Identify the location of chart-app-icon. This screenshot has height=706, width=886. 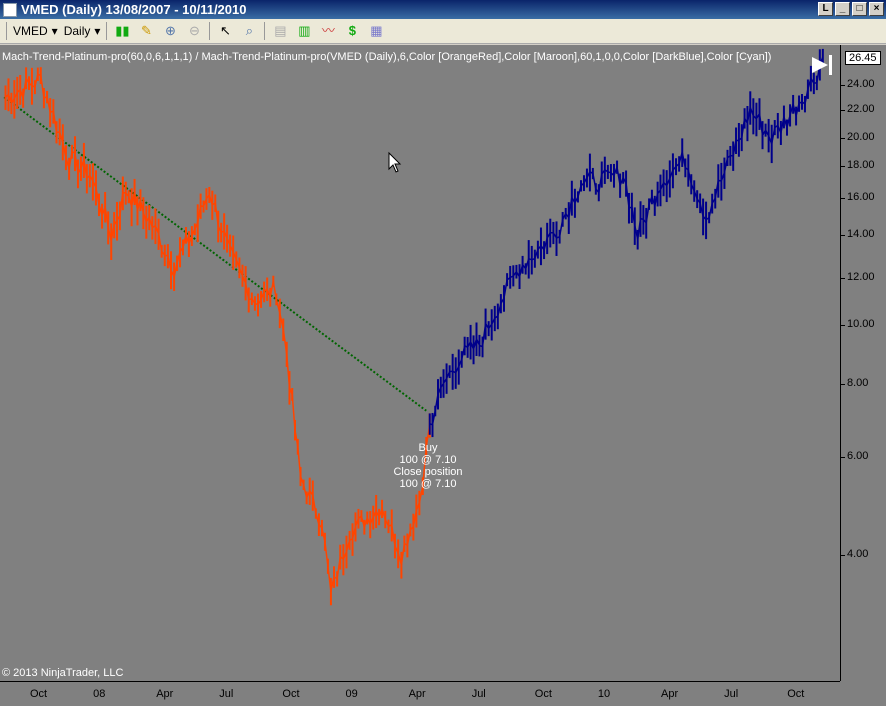
(10, 9).